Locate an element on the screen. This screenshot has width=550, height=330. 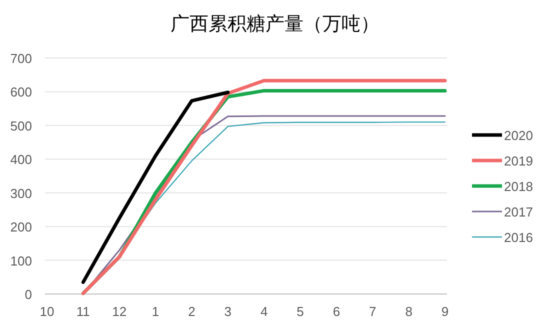
y-tick-label: 600 is located at coordinates (21, 92).